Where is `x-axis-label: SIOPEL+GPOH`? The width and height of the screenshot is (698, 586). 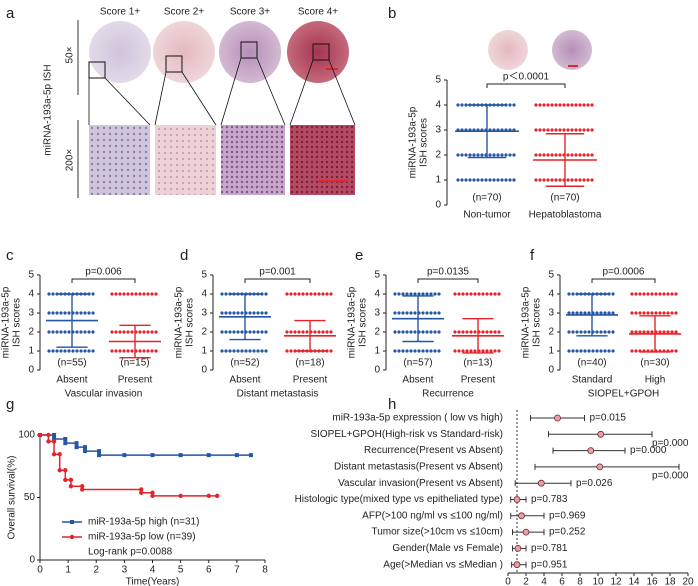
x-axis-label: SIOPEL+GPOH is located at coordinates (623, 394).